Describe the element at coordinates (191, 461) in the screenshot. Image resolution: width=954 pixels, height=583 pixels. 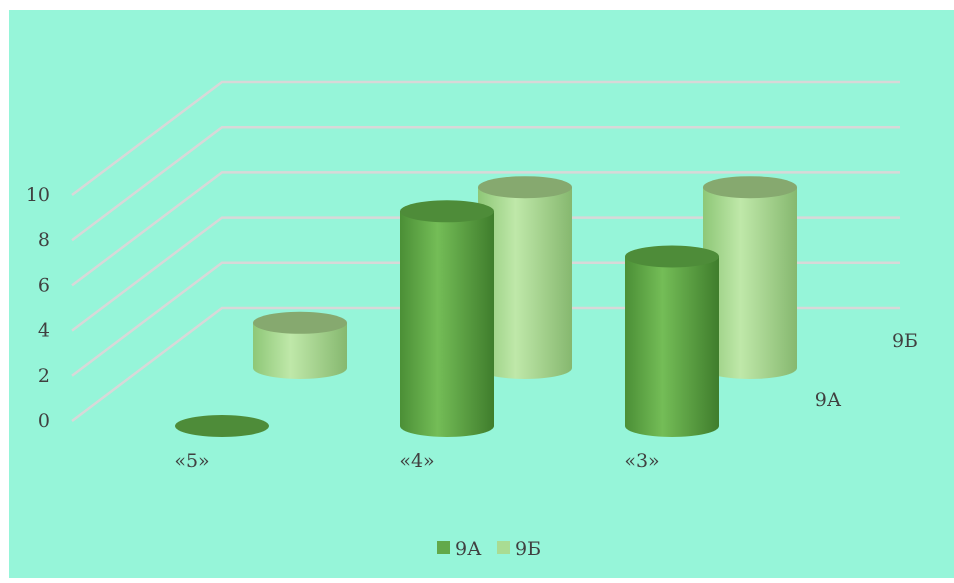
I see `x-tick-label: «5»` at that location.